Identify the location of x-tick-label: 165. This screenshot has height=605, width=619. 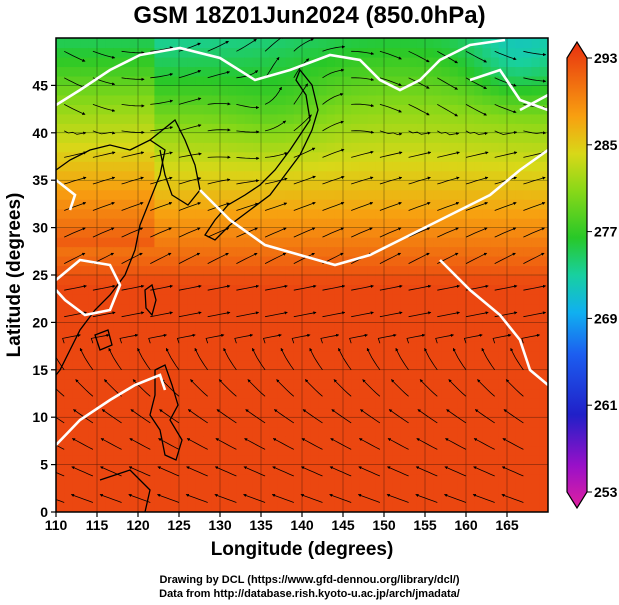
(507, 525).